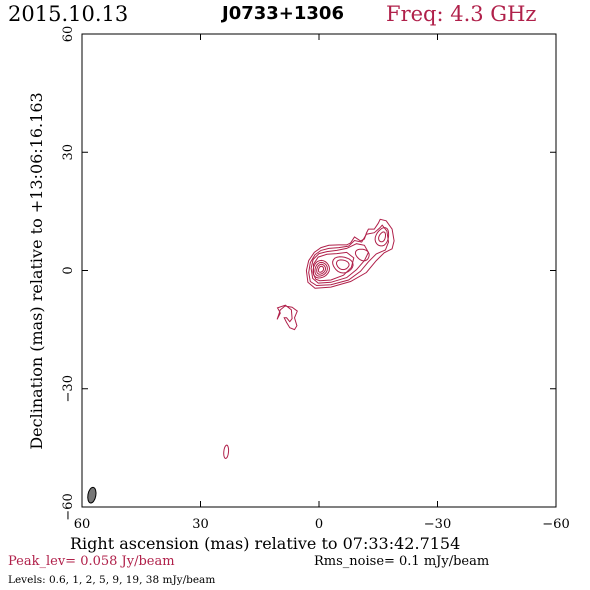 The width and height of the screenshot is (590, 590). Describe the element at coordinates (91, 561) in the screenshot. I see `peak-level: Peak_lev= 0.058 Jy/beam` at that location.